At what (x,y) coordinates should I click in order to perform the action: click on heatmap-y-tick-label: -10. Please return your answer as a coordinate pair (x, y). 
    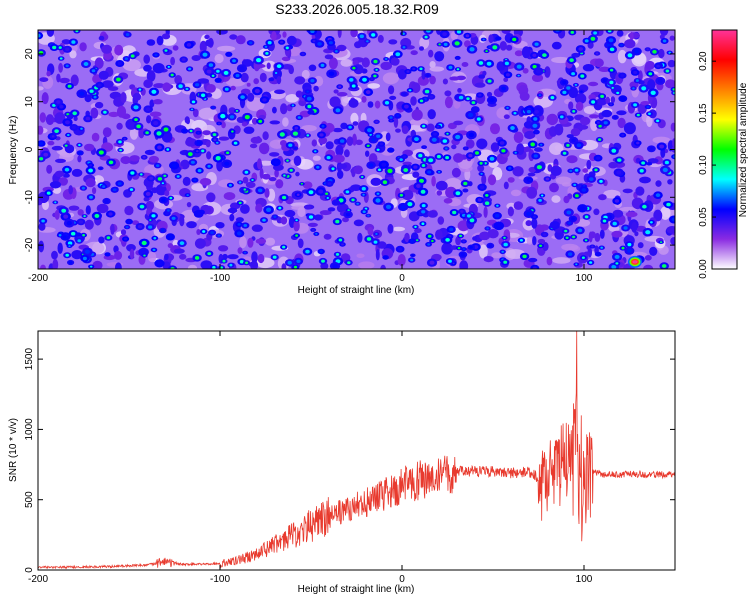
    Looking at the image, I should click on (29, 197).